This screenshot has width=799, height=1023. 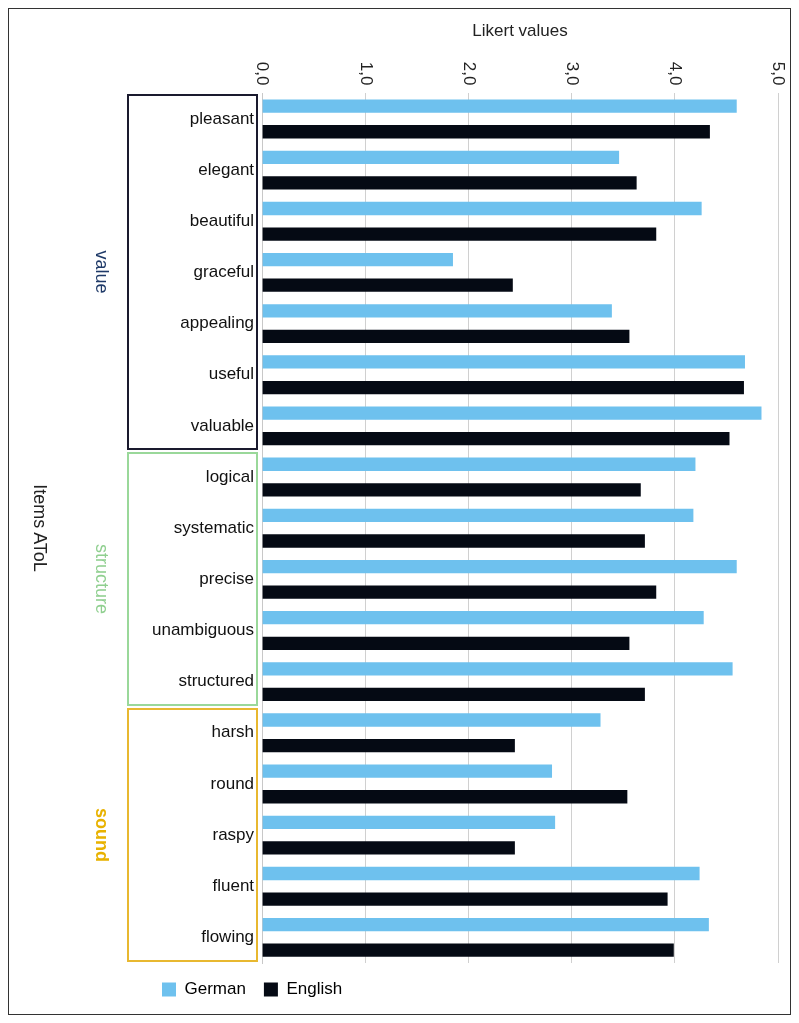 What do you see at coordinates (231, 374) in the screenshot?
I see `y-tick-label: useful` at bounding box center [231, 374].